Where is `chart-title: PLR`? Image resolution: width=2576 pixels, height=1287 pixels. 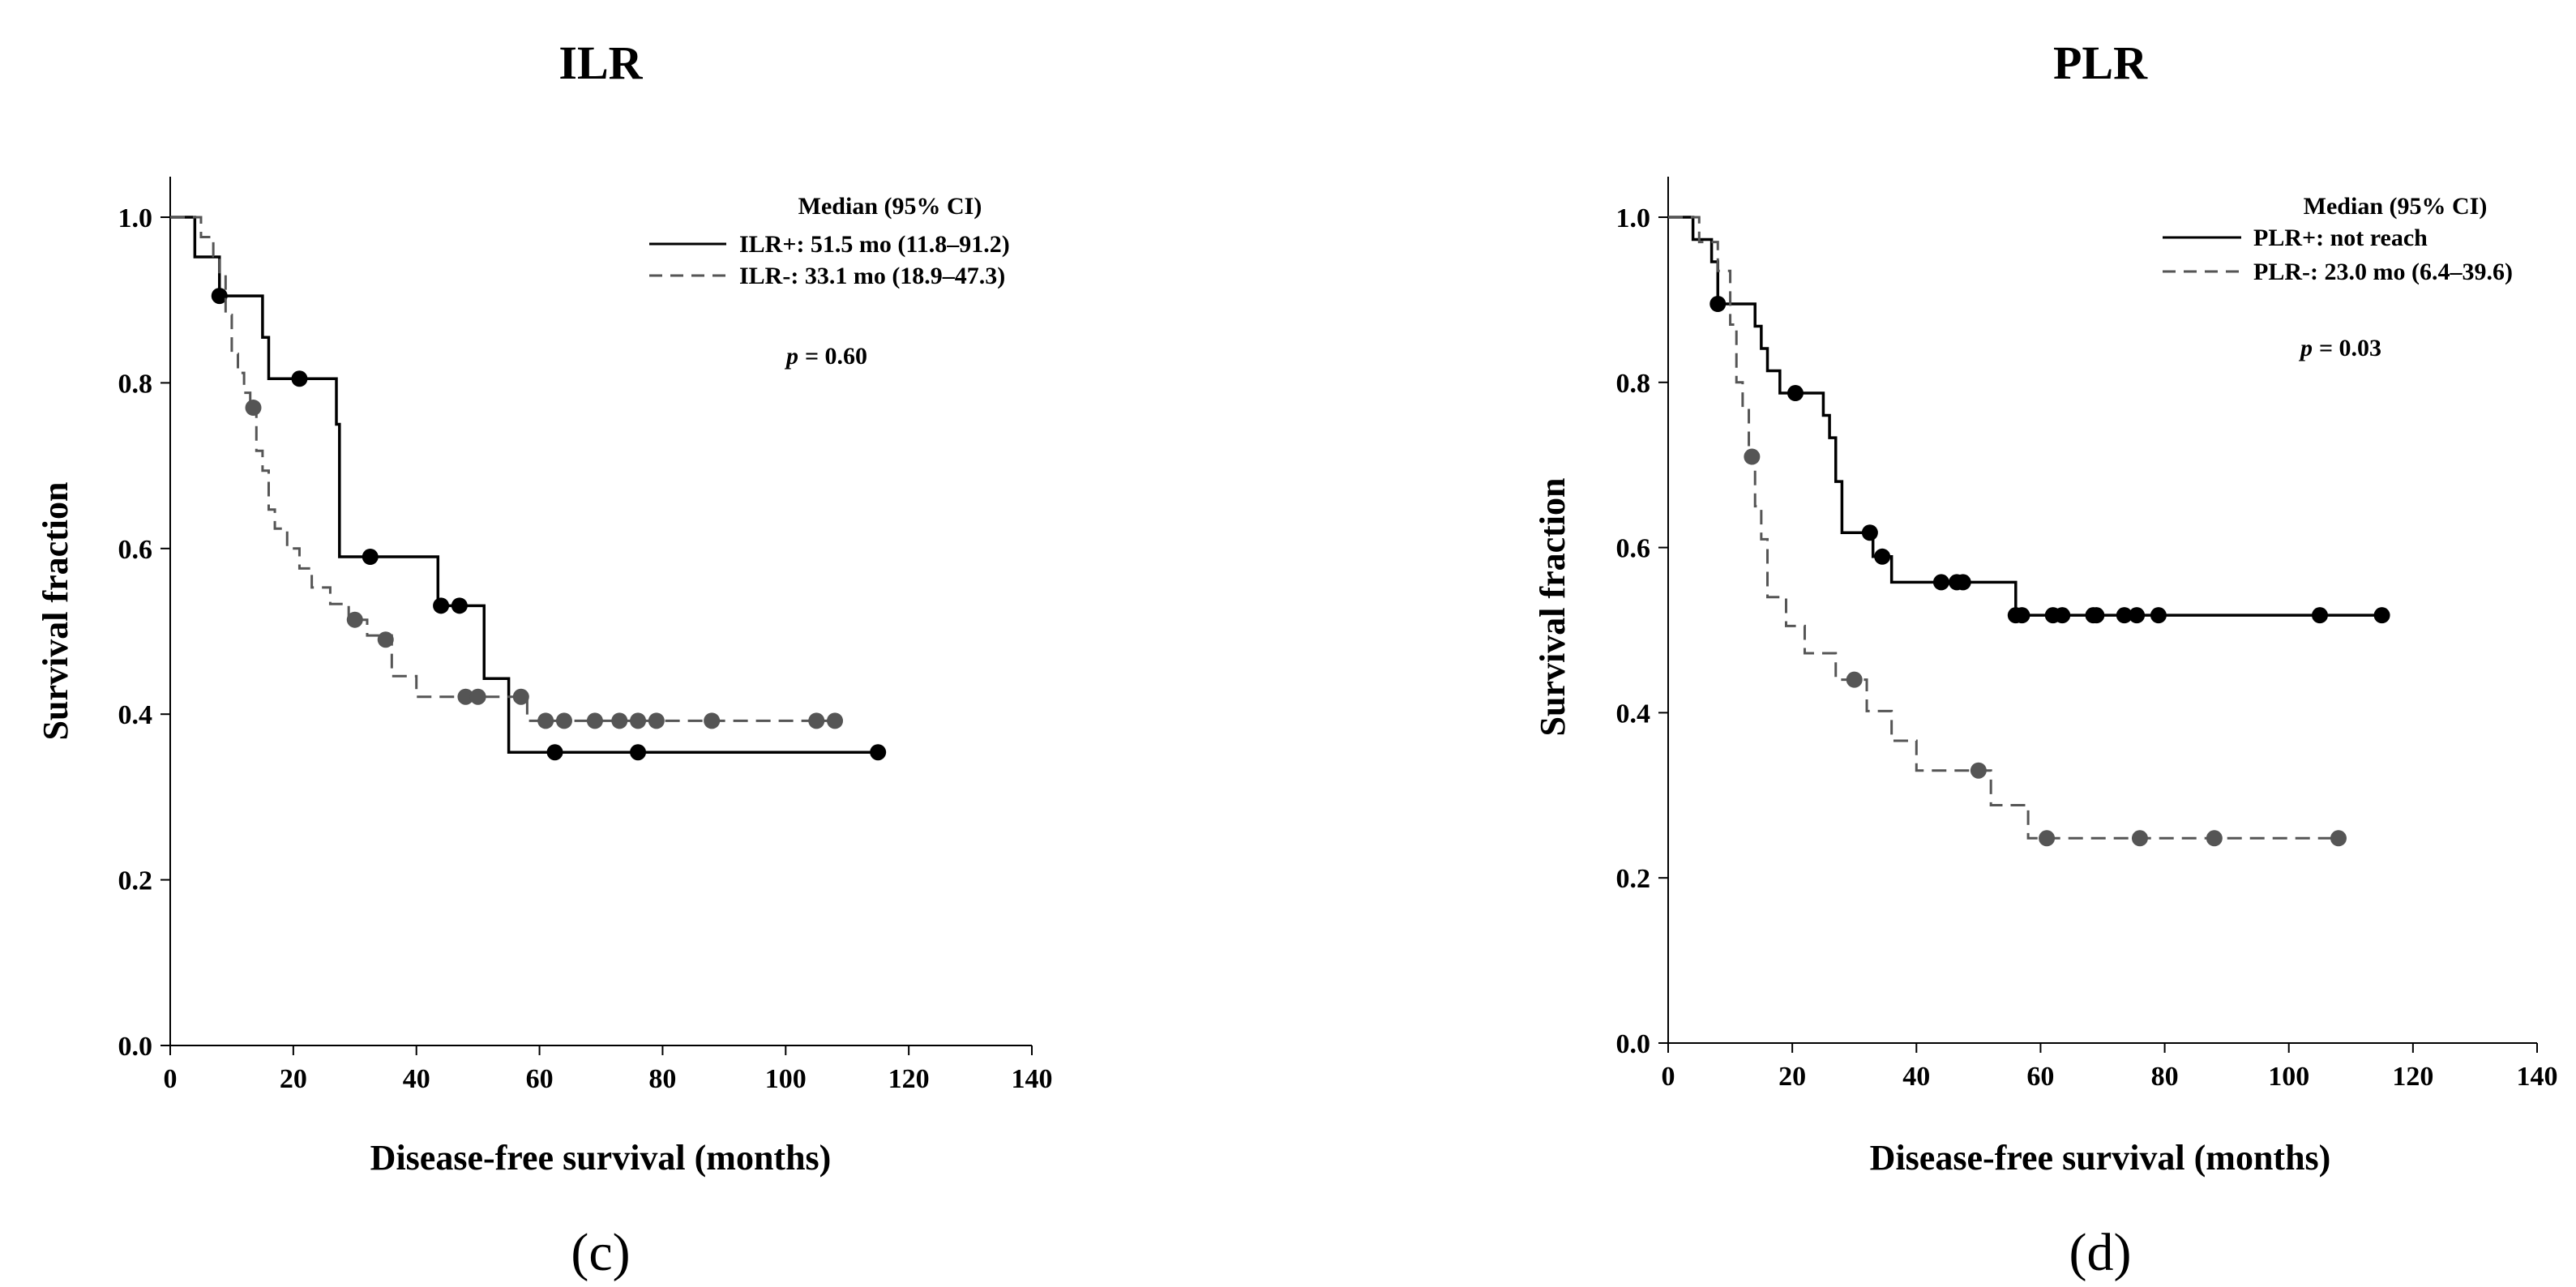 chart-title: PLR is located at coordinates (2100, 63).